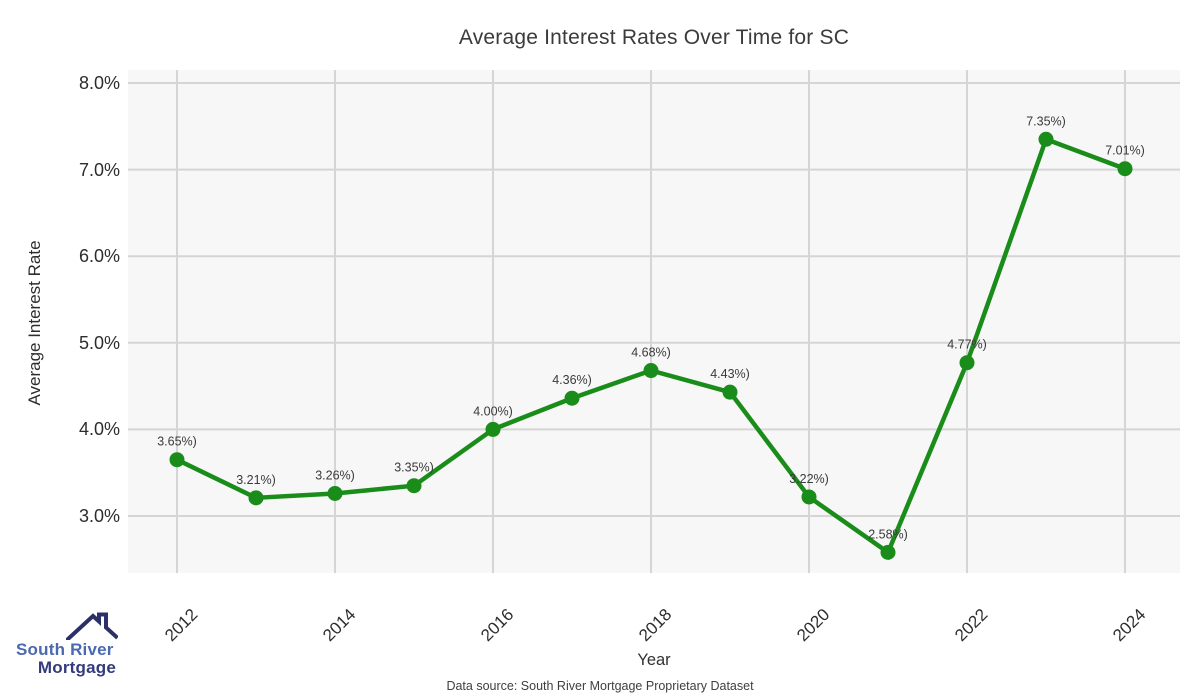  Describe the element at coordinates (99, 516) in the screenshot. I see `y-tick-label: 3.0%` at that location.